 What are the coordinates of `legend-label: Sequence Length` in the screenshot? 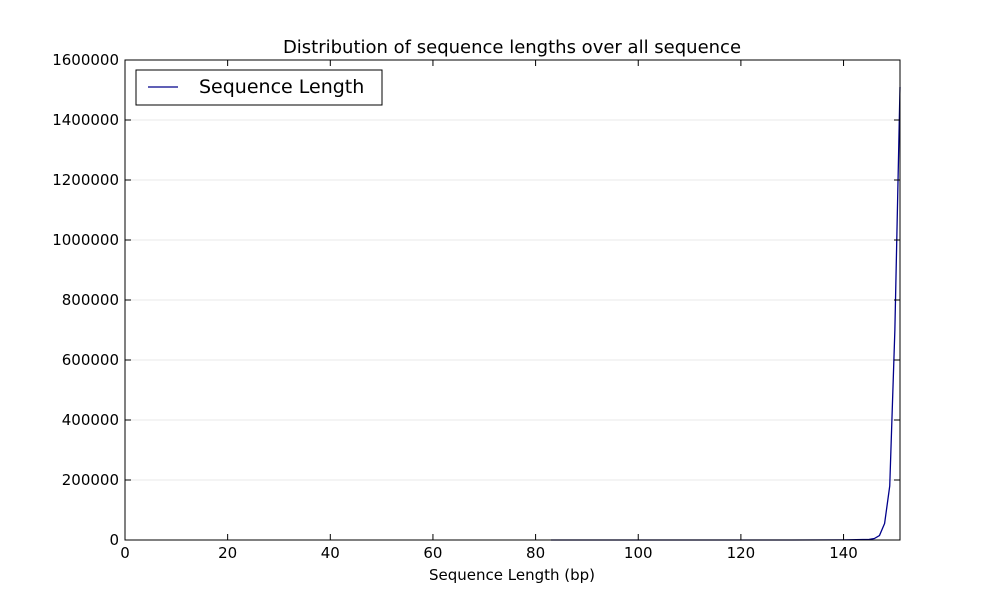 It's located at (281, 87).